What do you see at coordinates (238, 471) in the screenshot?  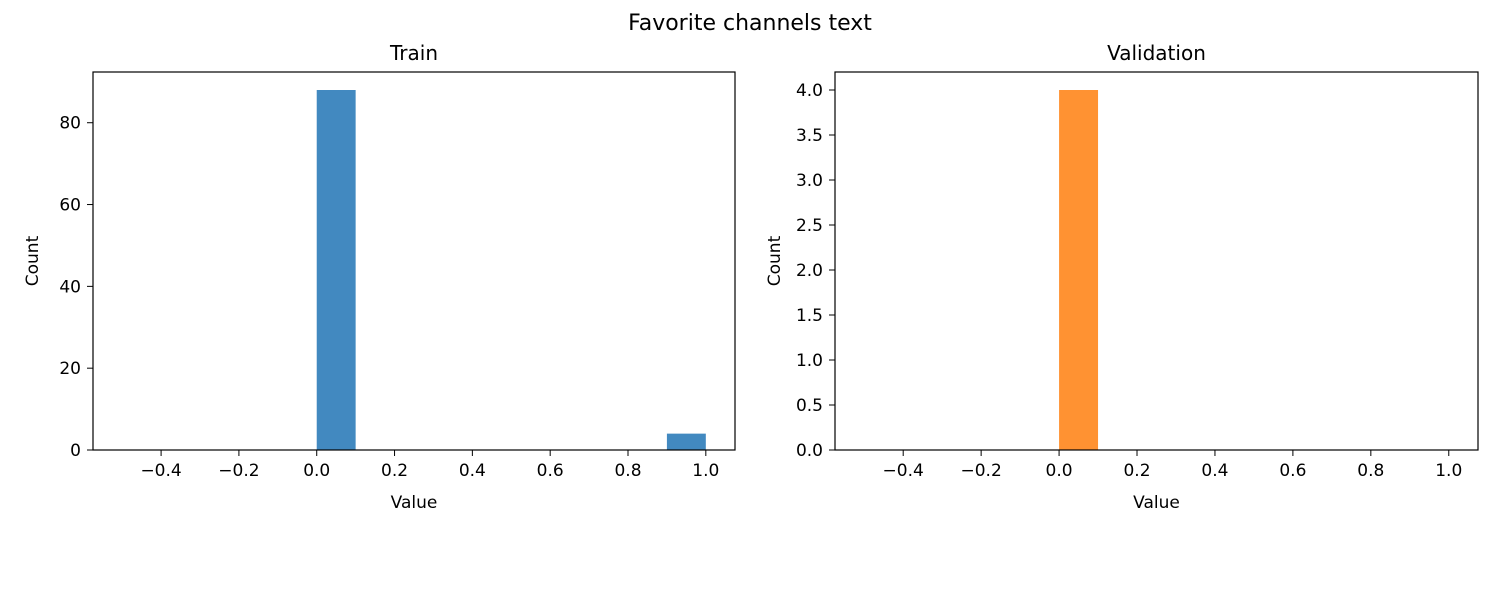 I see `train-xtick-label: −0.2` at bounding box center [238, 471].